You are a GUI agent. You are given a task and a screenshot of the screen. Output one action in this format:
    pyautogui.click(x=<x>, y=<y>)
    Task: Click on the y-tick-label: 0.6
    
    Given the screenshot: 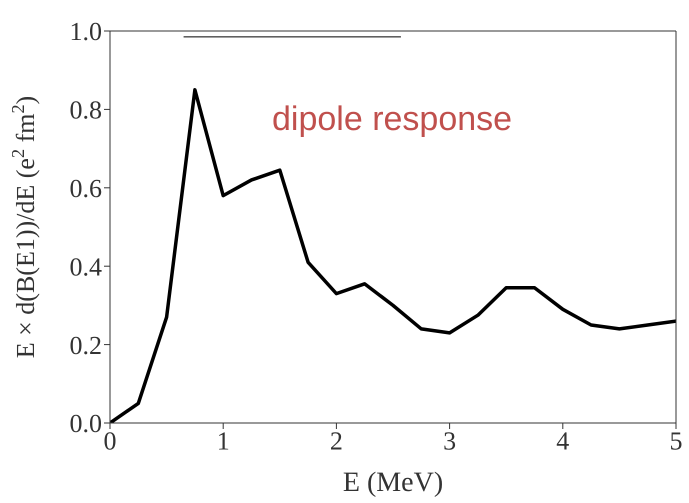 What is the action you would take?
    pyautogui.click(x=86, y=189)
    